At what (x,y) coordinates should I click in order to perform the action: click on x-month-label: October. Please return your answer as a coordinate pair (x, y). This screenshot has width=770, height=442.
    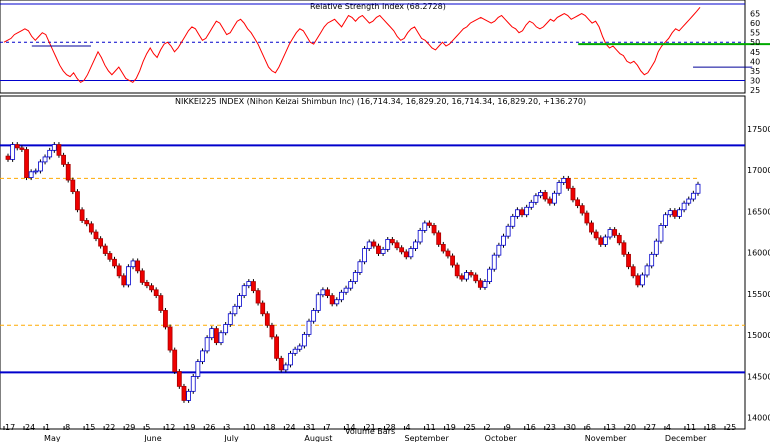
    Looking at the image, I should click on (501, 438).